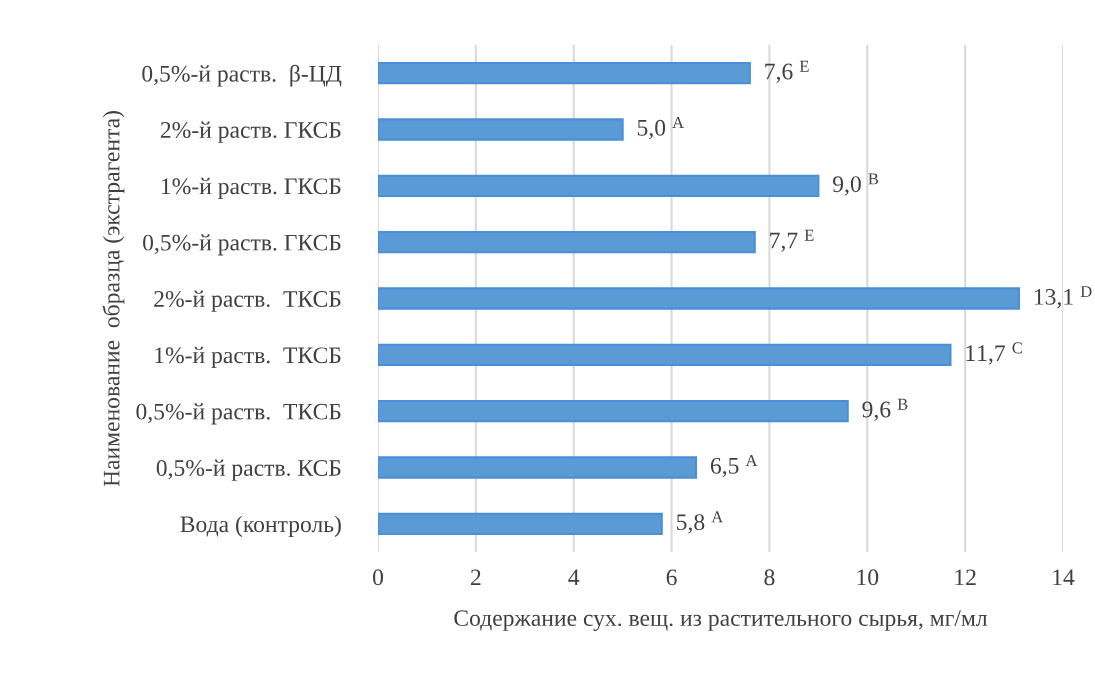 Image resolution: width=1095 pixels, height=691 pixels. I want to click on x-tick-label: 12, so click(965, 577).